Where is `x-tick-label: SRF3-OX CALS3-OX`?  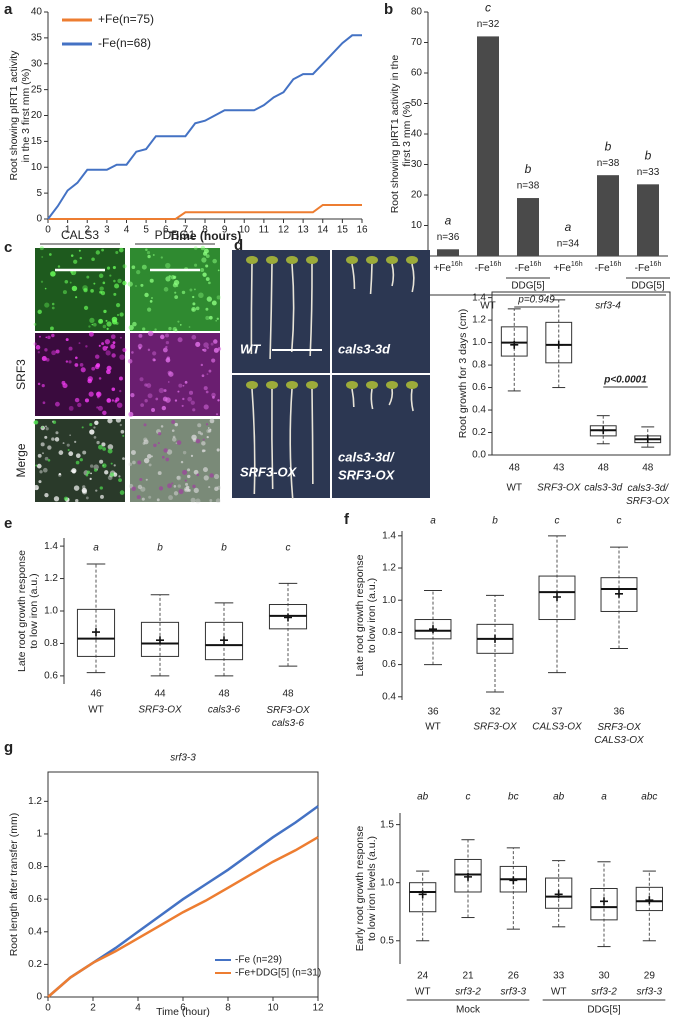
x-tick-label: SRF3-OX CALS3-OX is located at coordinates (619, 734).